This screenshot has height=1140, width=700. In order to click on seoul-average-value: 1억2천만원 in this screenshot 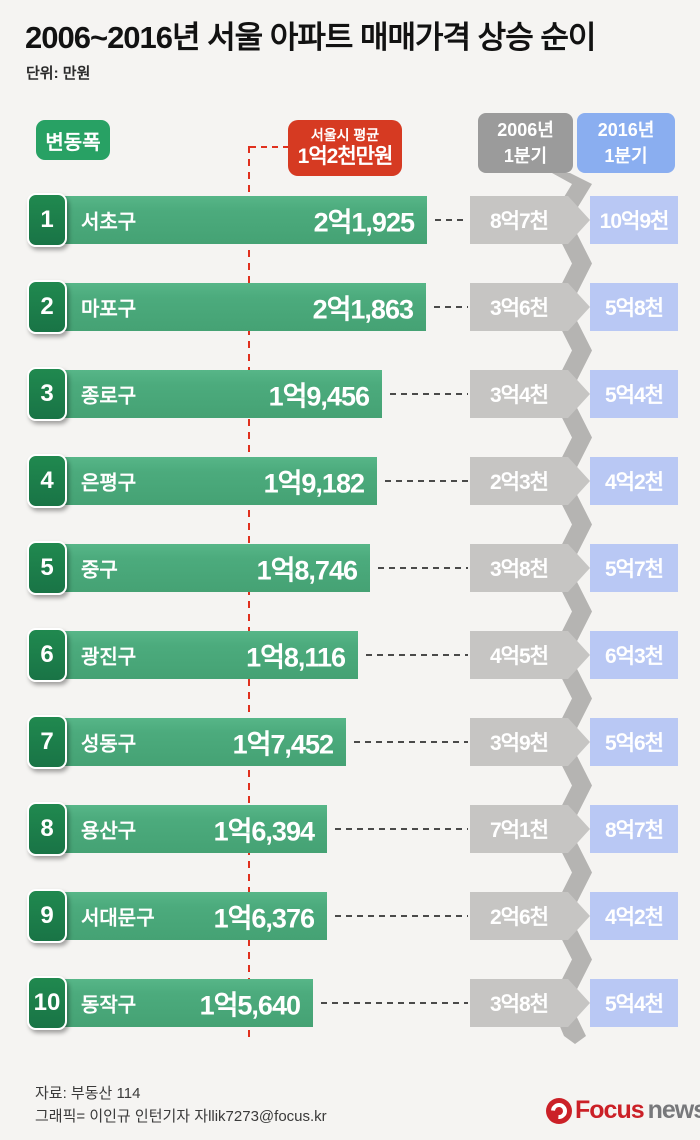, I will do `click(345, 156)`.